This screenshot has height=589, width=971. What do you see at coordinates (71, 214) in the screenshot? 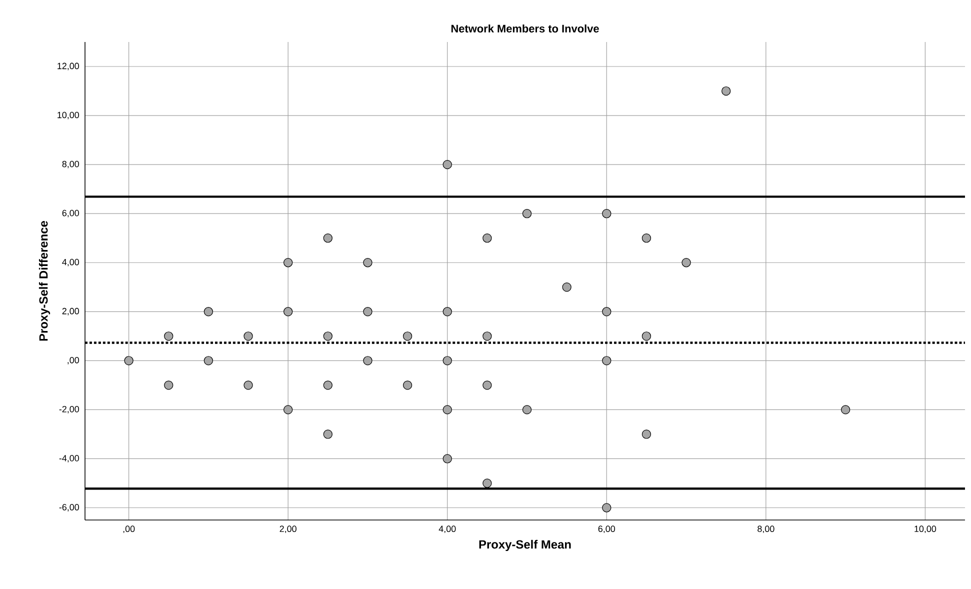
I see `y-tick-label: 6,00` at bounding box center [71, 214].